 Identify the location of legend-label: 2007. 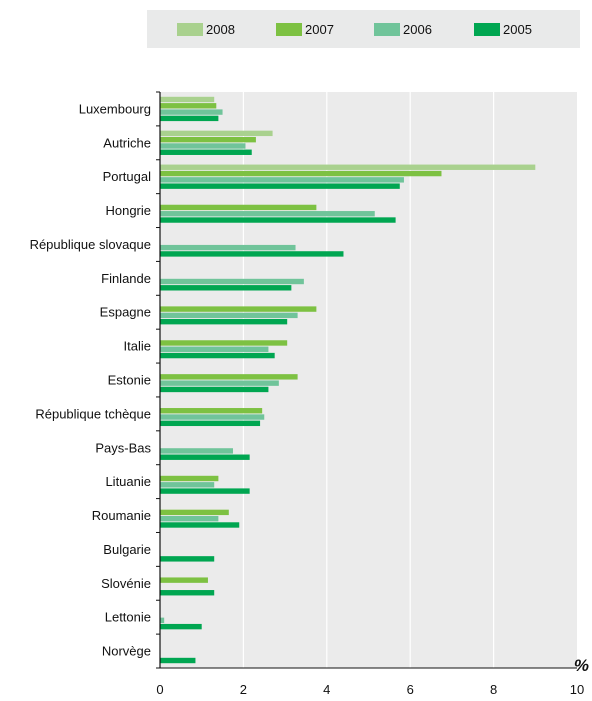
(319, 29).